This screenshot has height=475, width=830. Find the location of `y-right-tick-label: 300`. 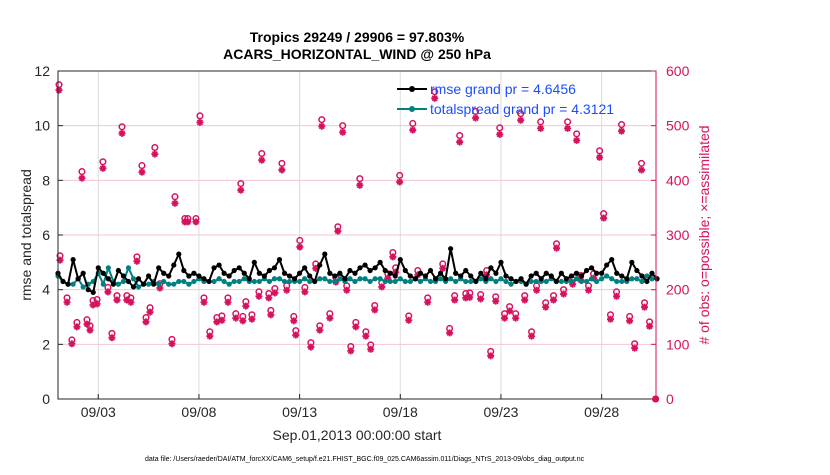

y-right-tick-label: 300 is located at coordinates (678, 235).